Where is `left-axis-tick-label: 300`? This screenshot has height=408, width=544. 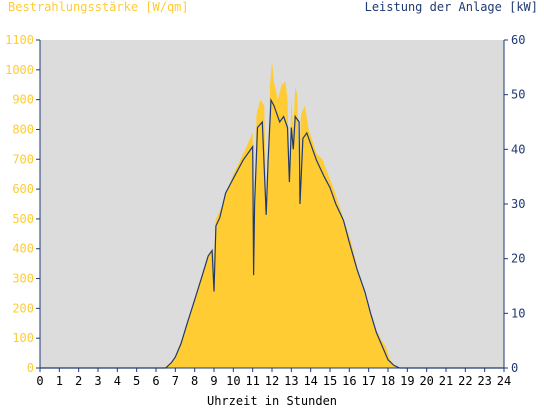
left-axis-tick-label: 300 is located at coordinates (23, 279).